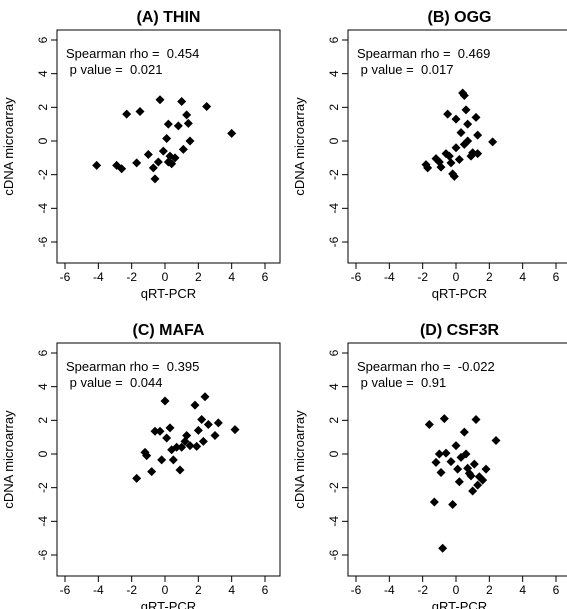 The height and width of the screenshot is (609, 567). I want to click on annotation-rho: Spearman rho = 0.469, so click(423, 53).